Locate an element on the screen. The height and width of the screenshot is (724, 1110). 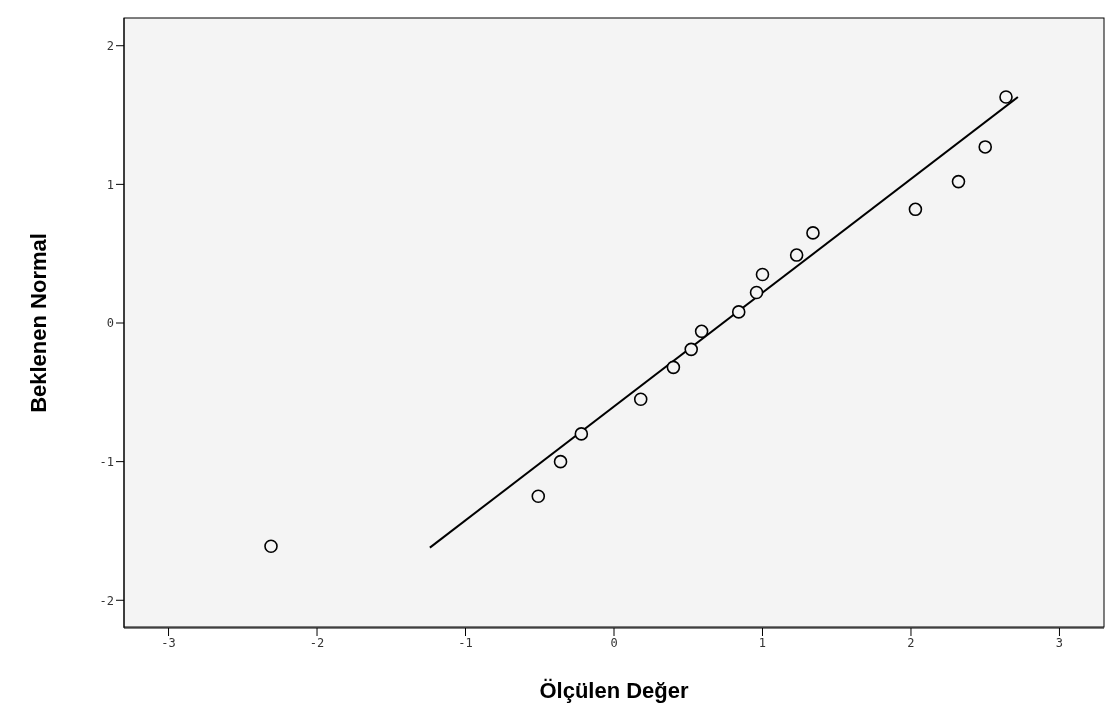
x-tick-label: 1 is located at coordinates (762, 642).